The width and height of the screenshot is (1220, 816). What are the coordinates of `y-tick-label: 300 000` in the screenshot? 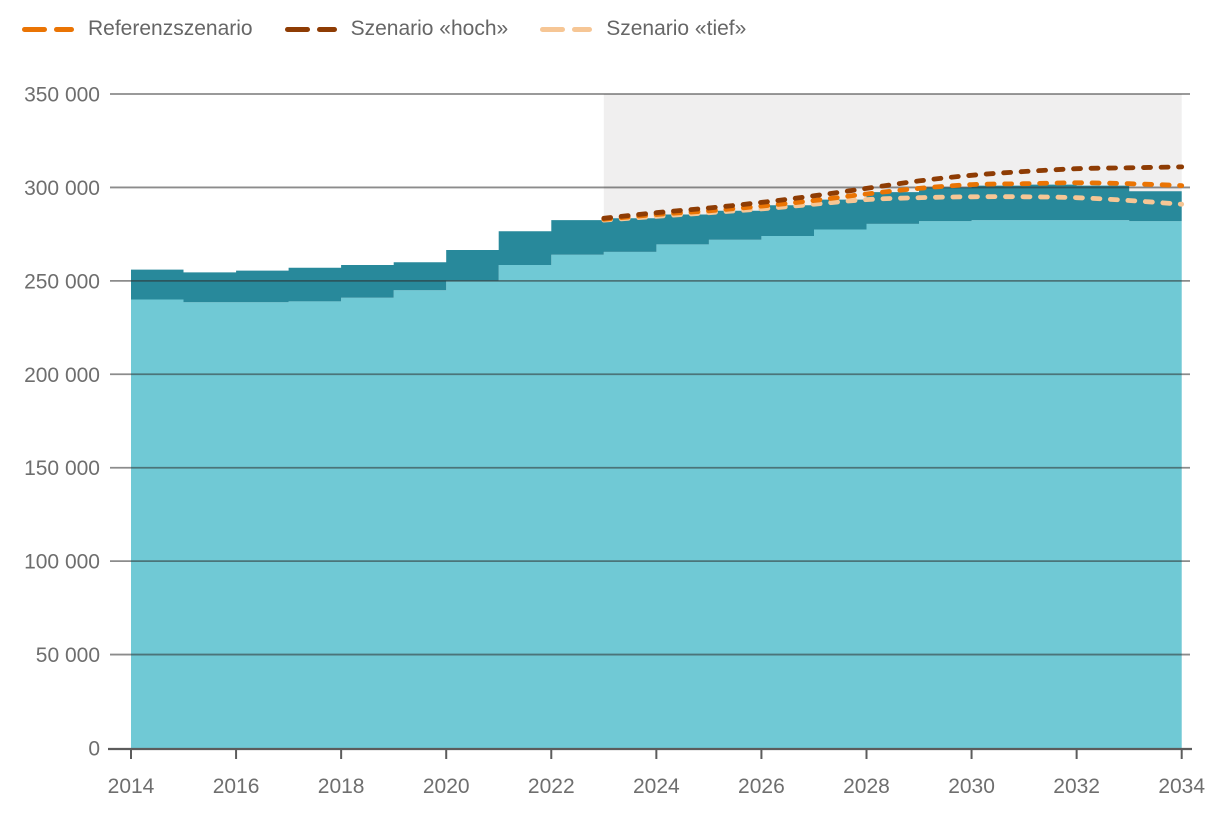 It's located at (62, 188).